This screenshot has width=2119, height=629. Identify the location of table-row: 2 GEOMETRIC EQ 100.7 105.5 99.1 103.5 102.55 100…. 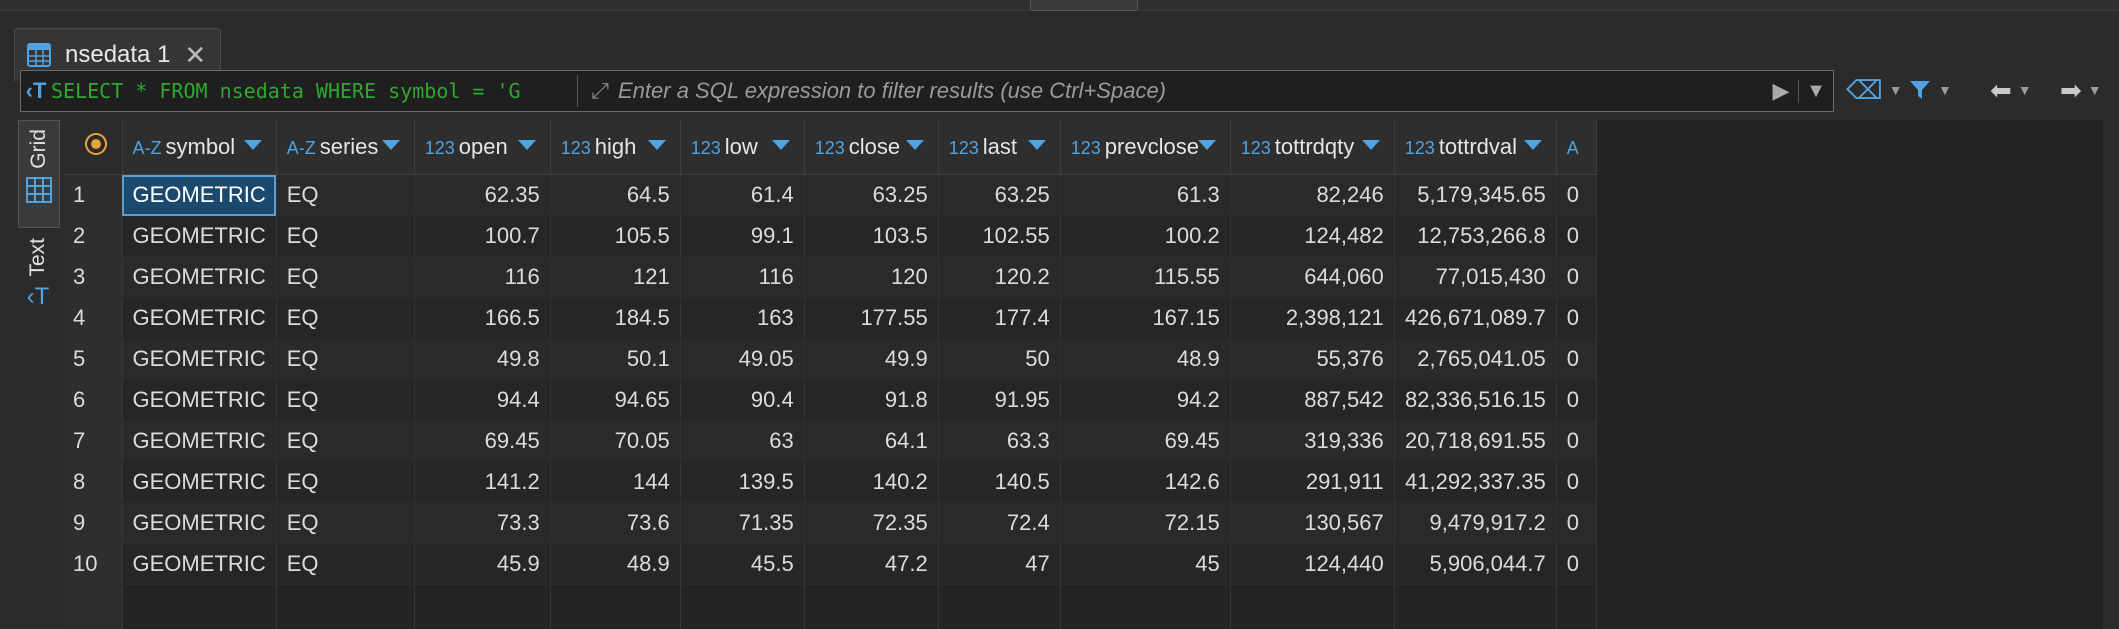
(830, 236).